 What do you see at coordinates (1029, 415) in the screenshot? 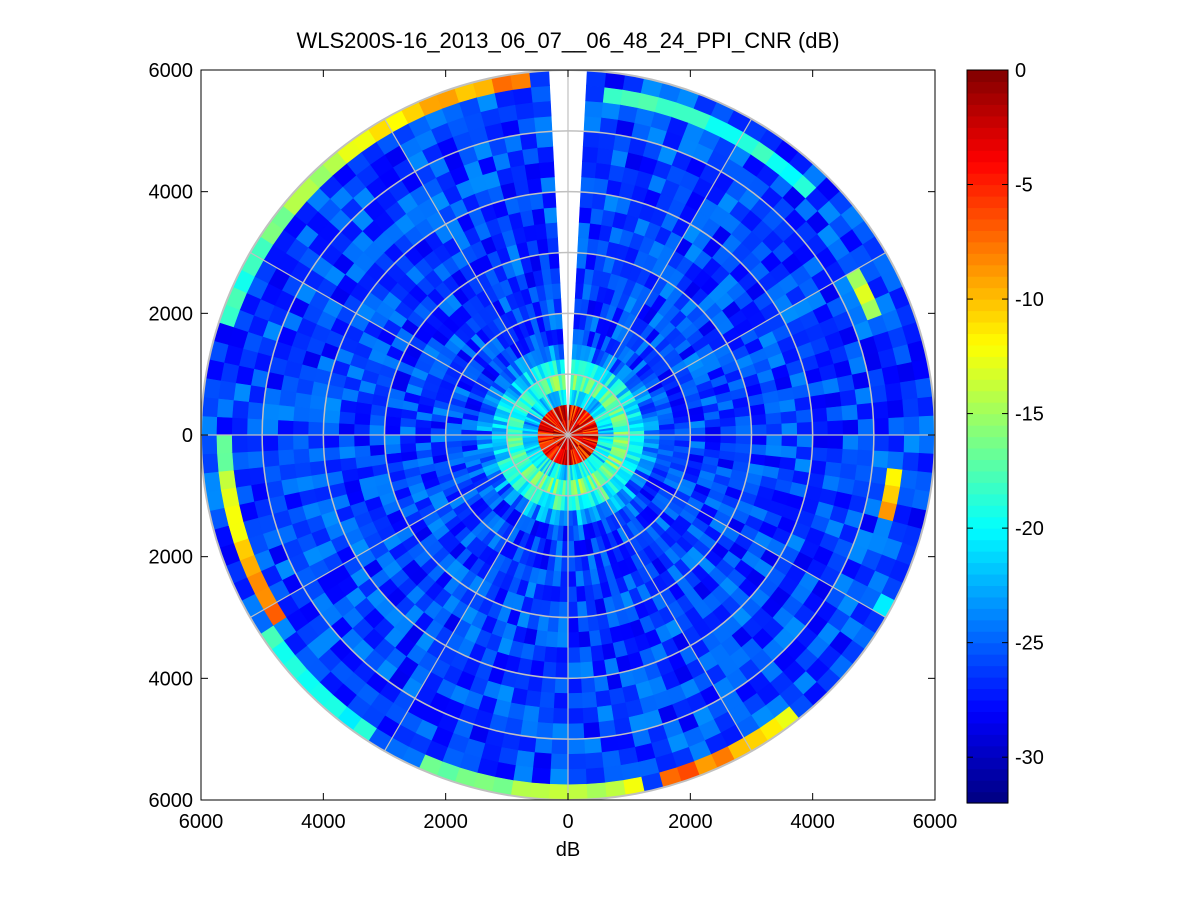
I see `colorbar-tick-label: -15` at bounding box center [1029, 415].